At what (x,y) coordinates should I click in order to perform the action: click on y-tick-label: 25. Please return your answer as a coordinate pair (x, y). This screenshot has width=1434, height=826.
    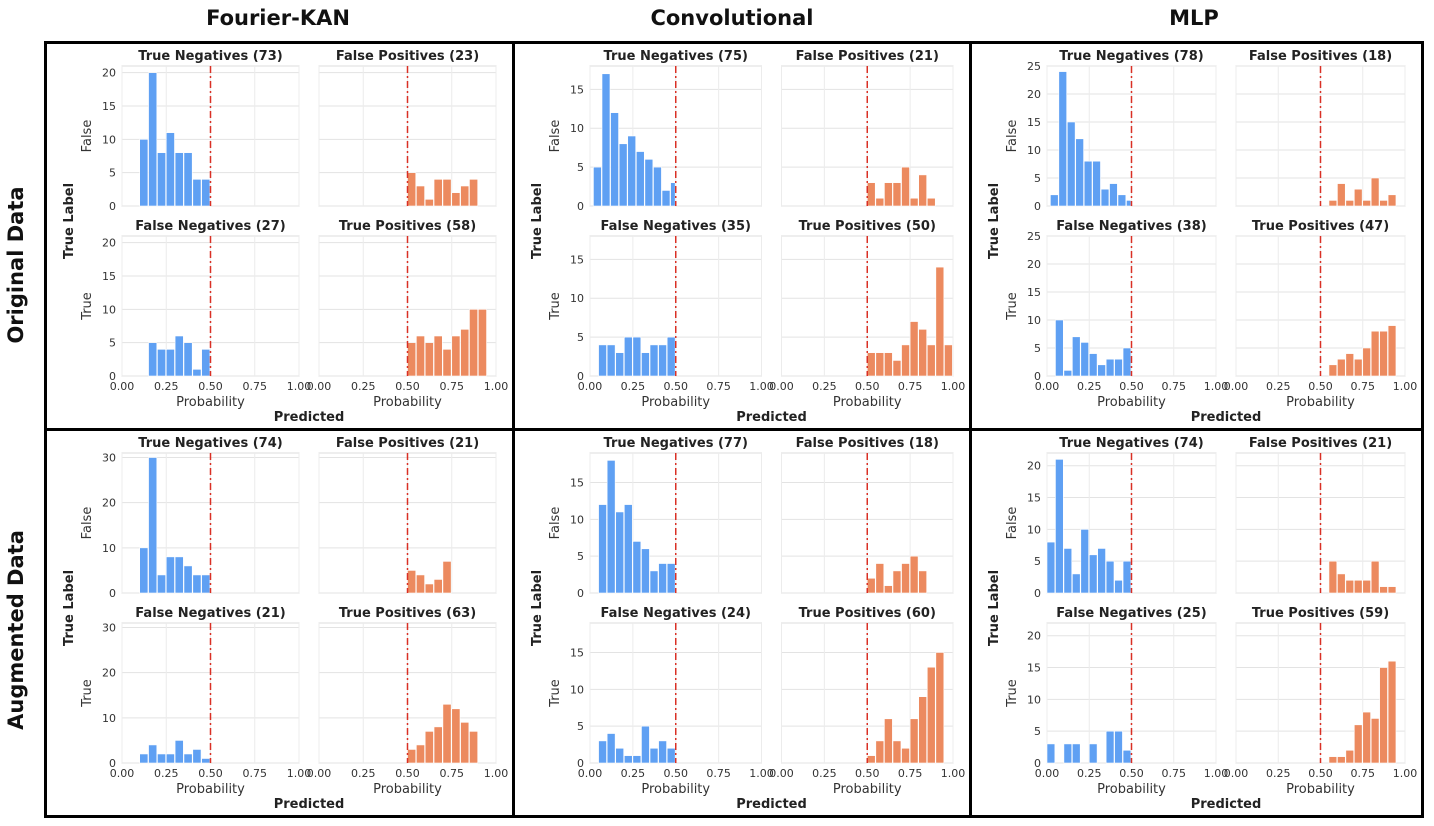
    Looking at the image, I should click on (1034, 236).